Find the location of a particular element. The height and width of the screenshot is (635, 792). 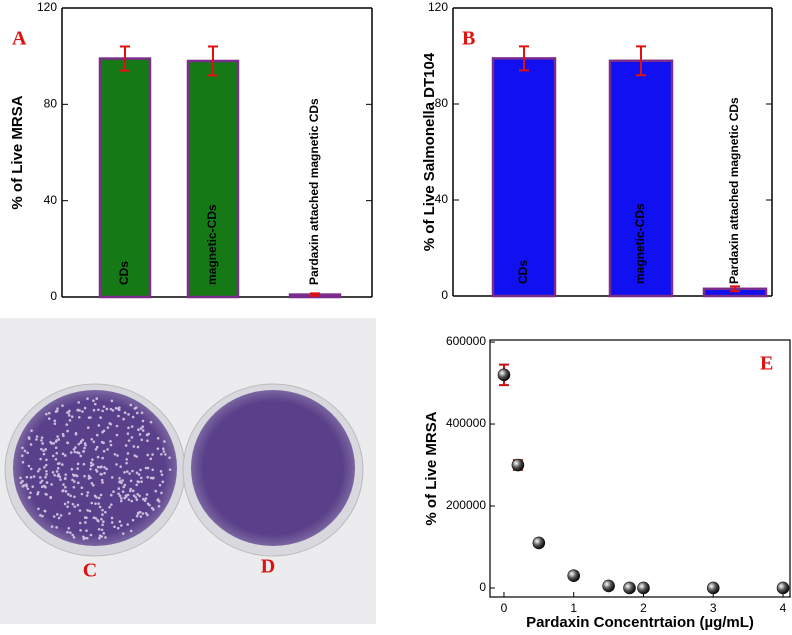

x-tick-label: 1 is located at coordinates (573, 608).